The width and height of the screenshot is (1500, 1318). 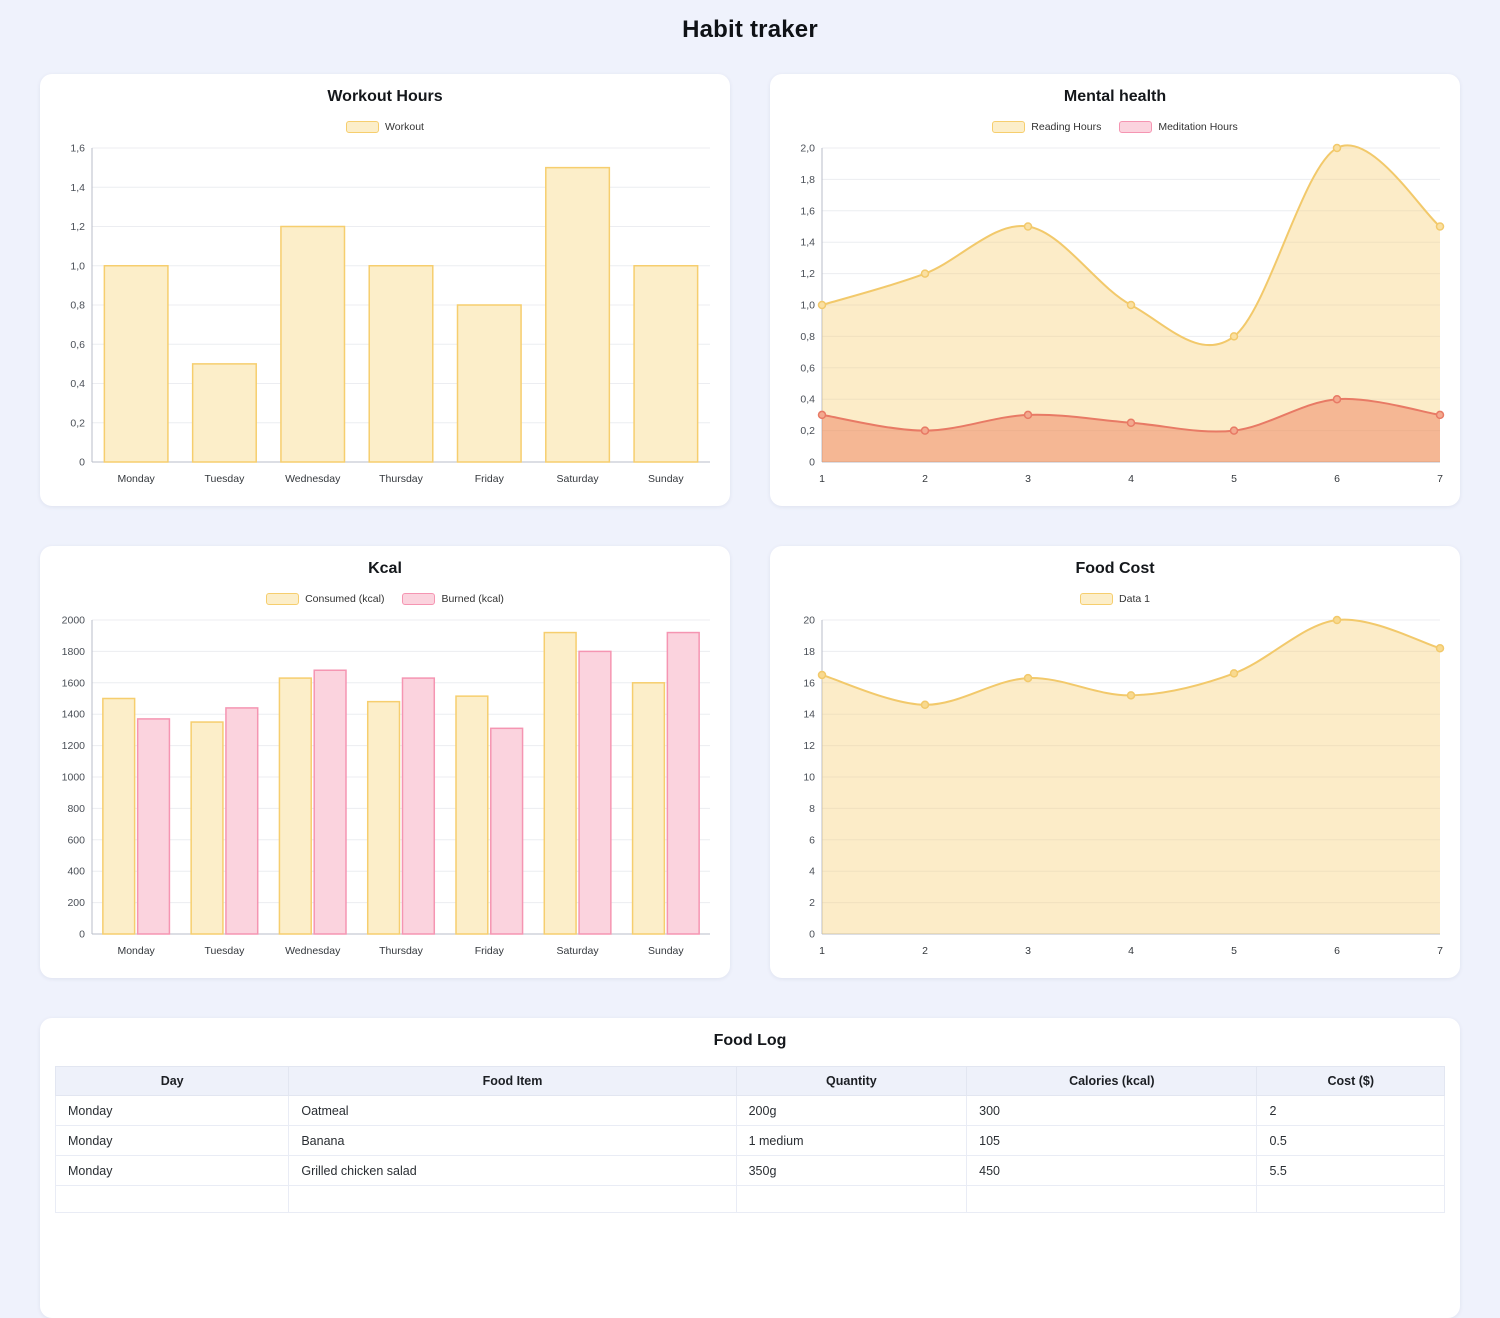 What do you see at coordinates (749, 1199) in the screenshot?
I see `food-log-row-partial` at bounding box center [749, 1199].